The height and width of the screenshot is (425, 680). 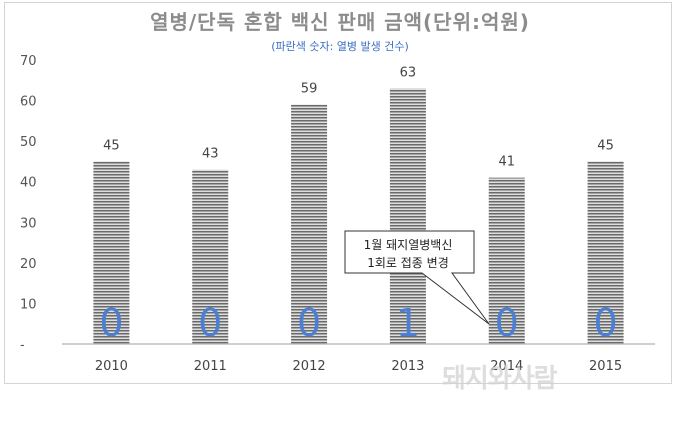 What do you see at coordinates (408, 254) in the screenshot?
I see `callout-text: 1월 돼지열병백신 1회로 접종 변경` at bounding box center [408, 254].